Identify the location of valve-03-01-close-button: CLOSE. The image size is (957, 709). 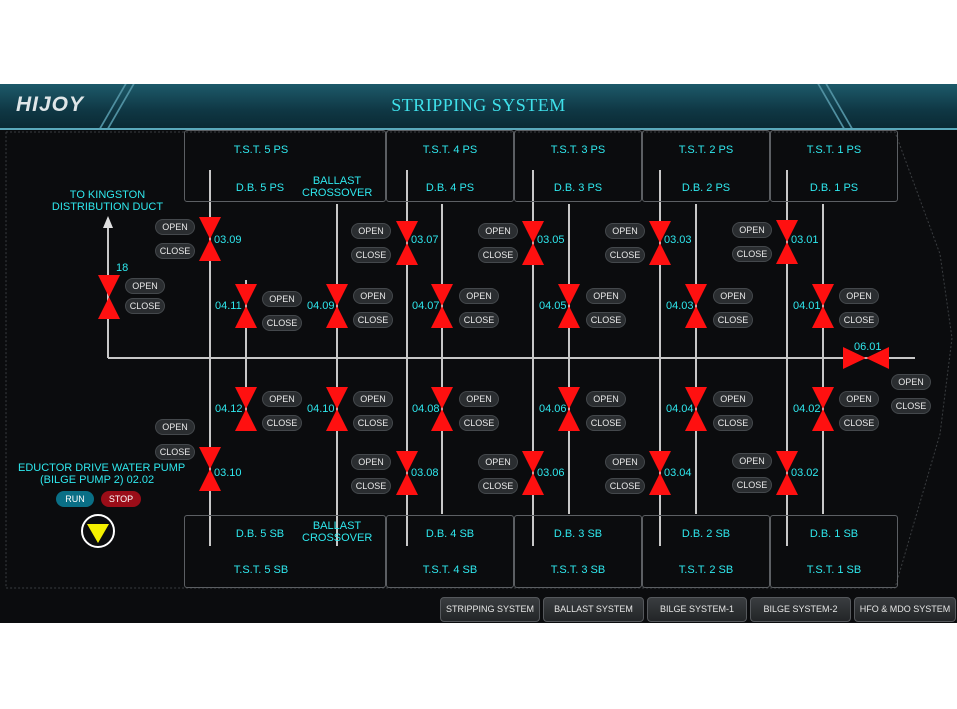
(752, 254).